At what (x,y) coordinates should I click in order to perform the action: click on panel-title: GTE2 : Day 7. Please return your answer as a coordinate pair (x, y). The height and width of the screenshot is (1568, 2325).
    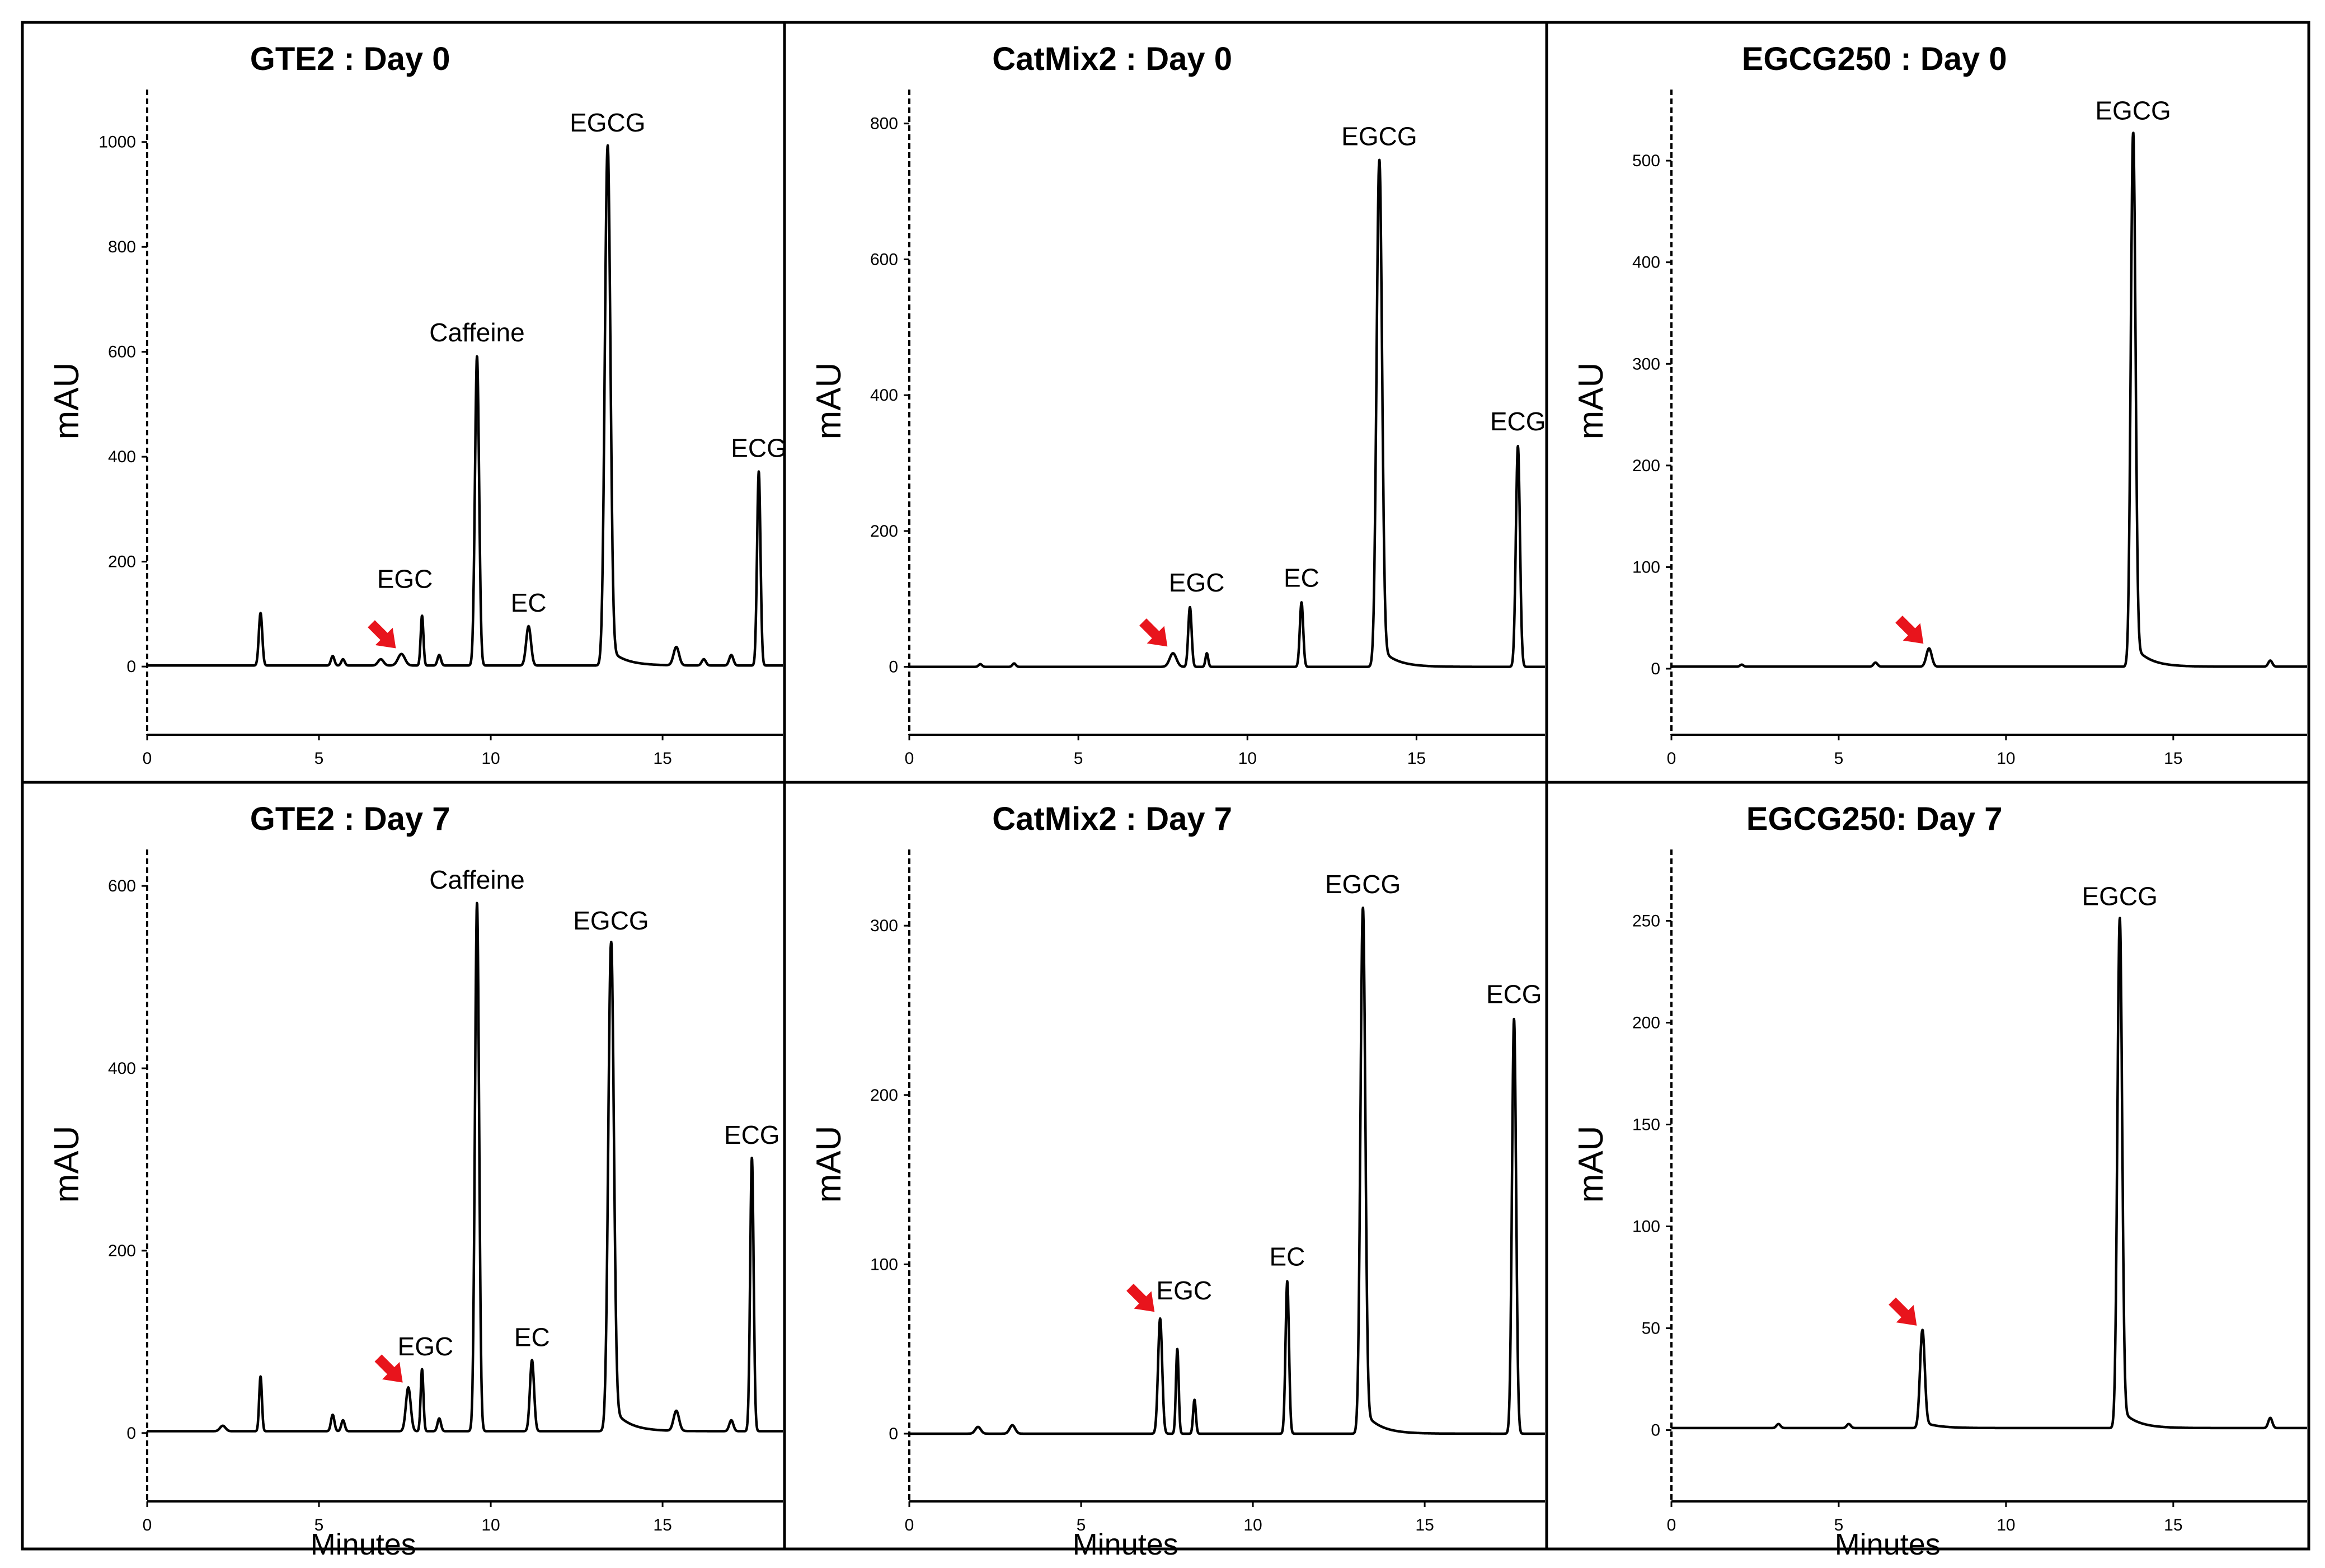
    Looking at the image, I should click on (350, 819).